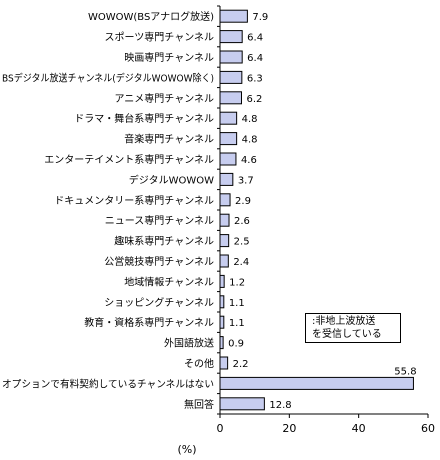 The image size is (440, 460). I want to click on category-label: BSデジタル放送チャンネル(デジタルWOWOW除く), so click(108, 77).